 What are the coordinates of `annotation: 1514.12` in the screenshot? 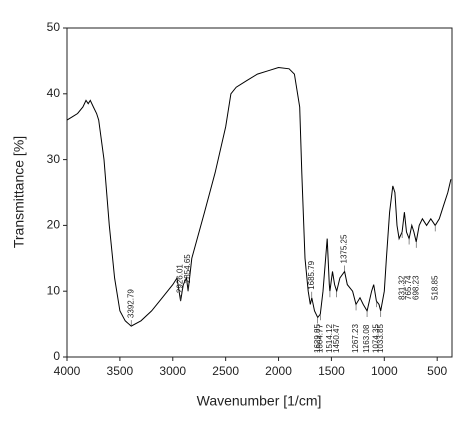 It's located at (329, 338).